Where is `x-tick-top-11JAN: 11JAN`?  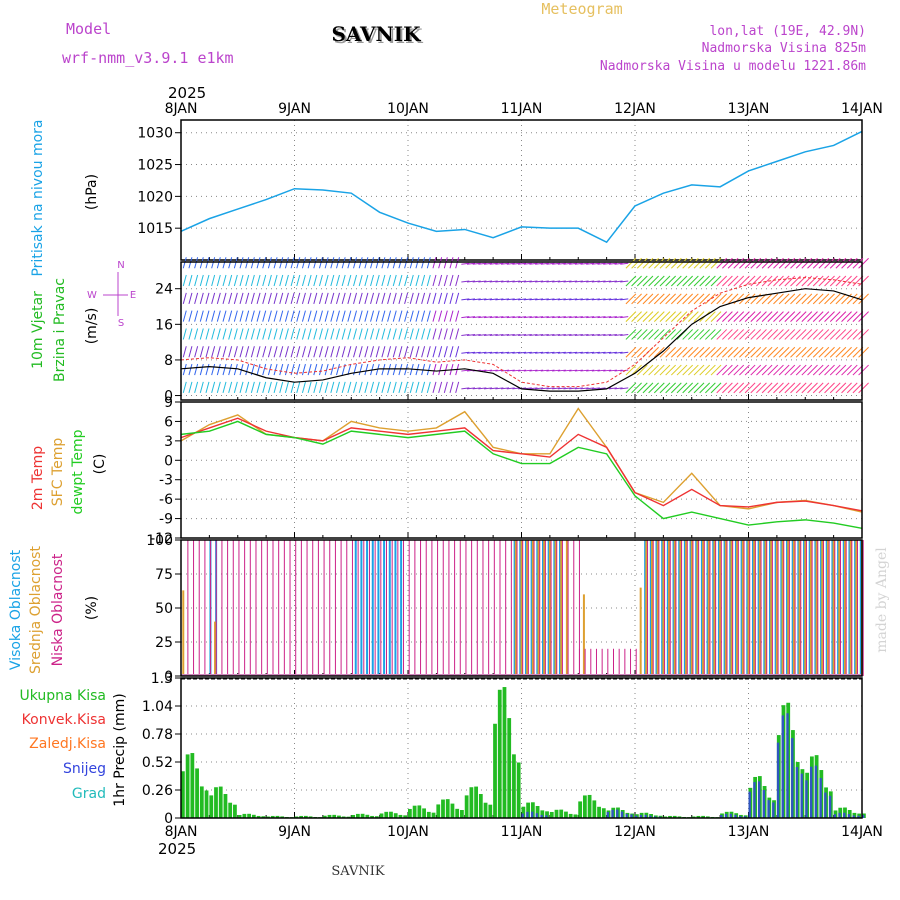
x-tick-top-11JAN: 11JAN is located at coordinates (522, 109).